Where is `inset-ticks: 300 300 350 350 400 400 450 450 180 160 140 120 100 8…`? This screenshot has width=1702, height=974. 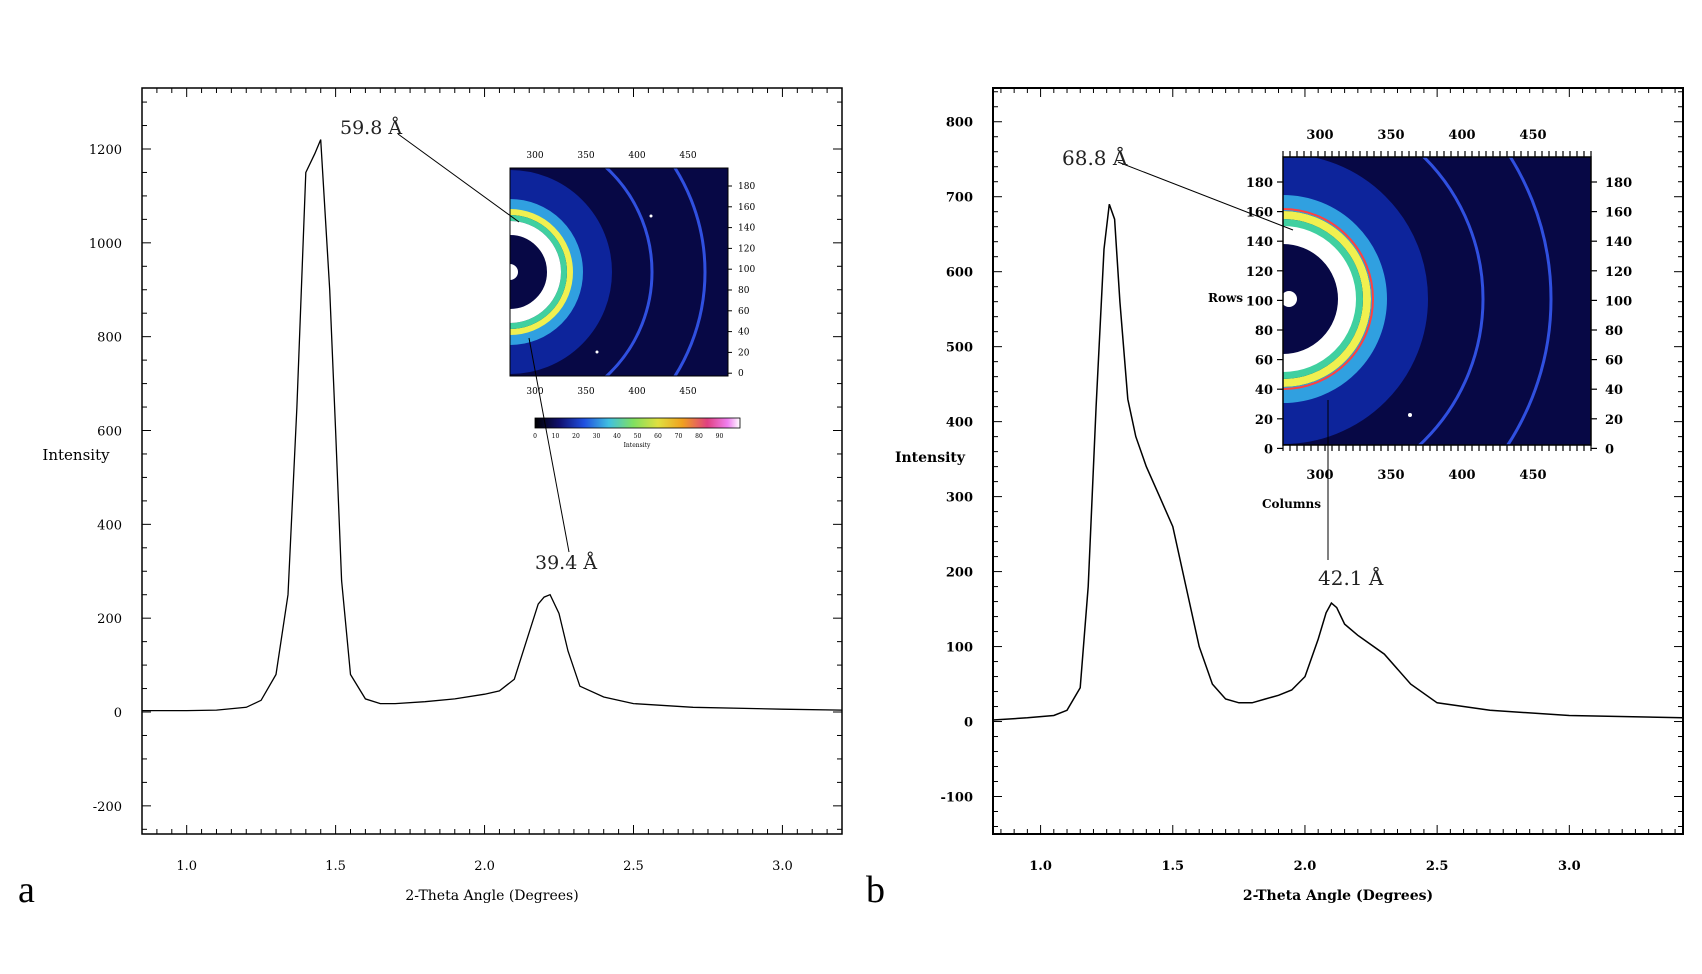 inset-ticks: 300 300 350 350 400 400 450 450 180 160 140 120 100 8… is located at coordinates (640, 274).